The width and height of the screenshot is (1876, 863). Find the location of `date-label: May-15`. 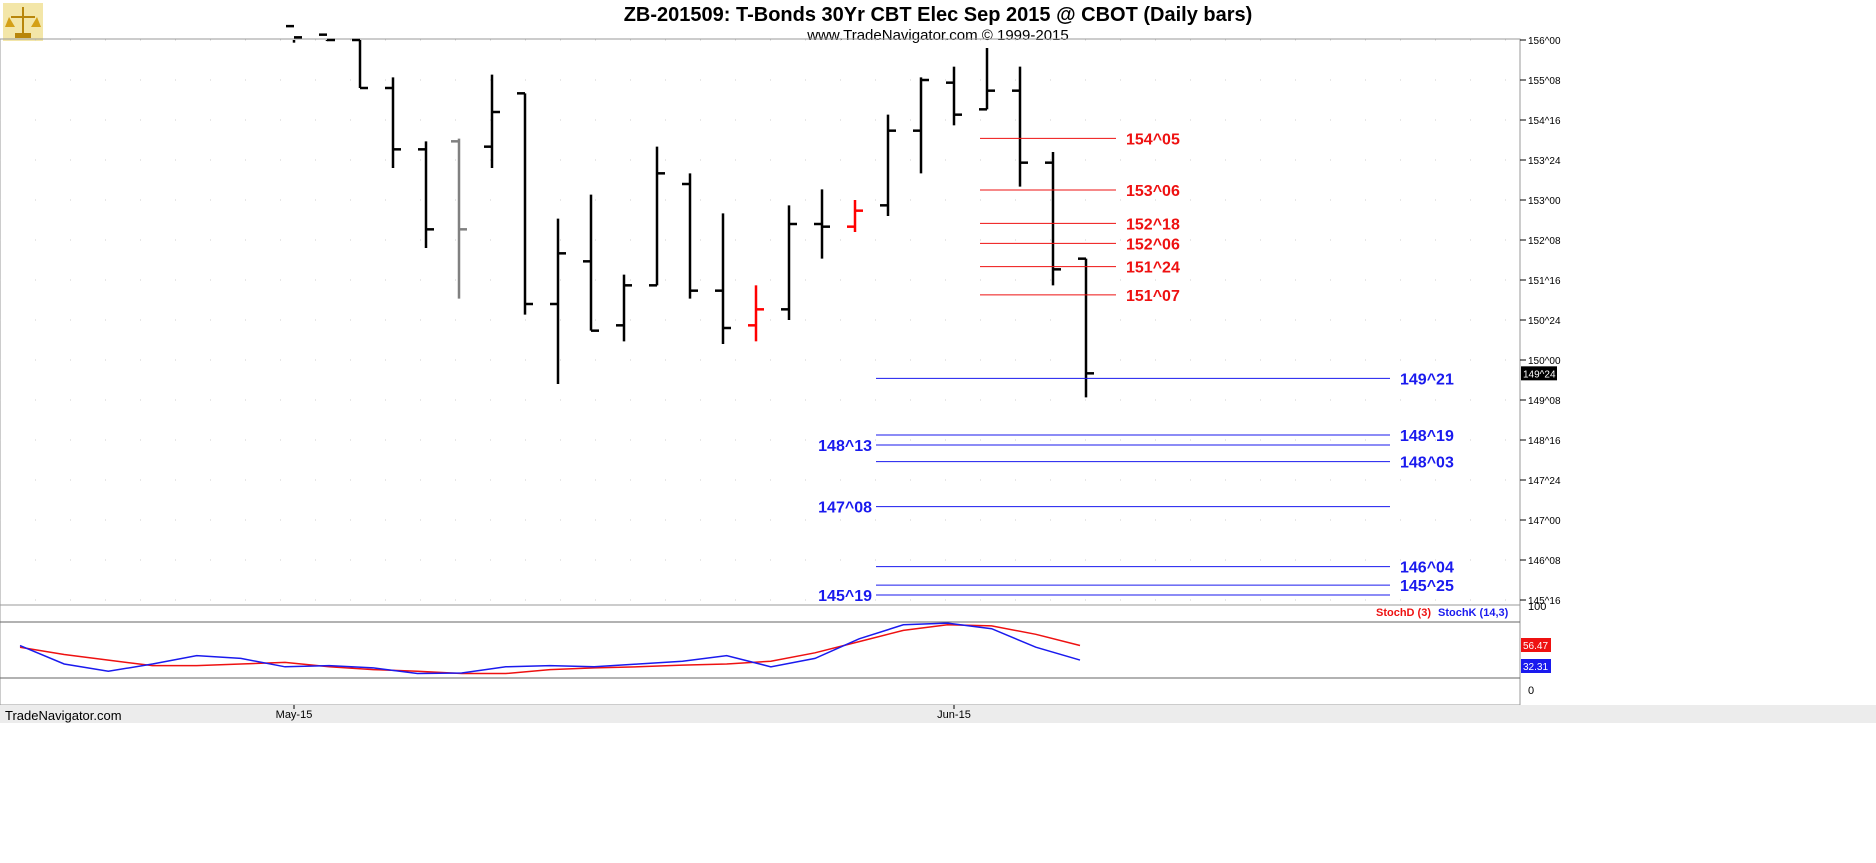

date-label: May-15 is located at coordinates (294, 715).